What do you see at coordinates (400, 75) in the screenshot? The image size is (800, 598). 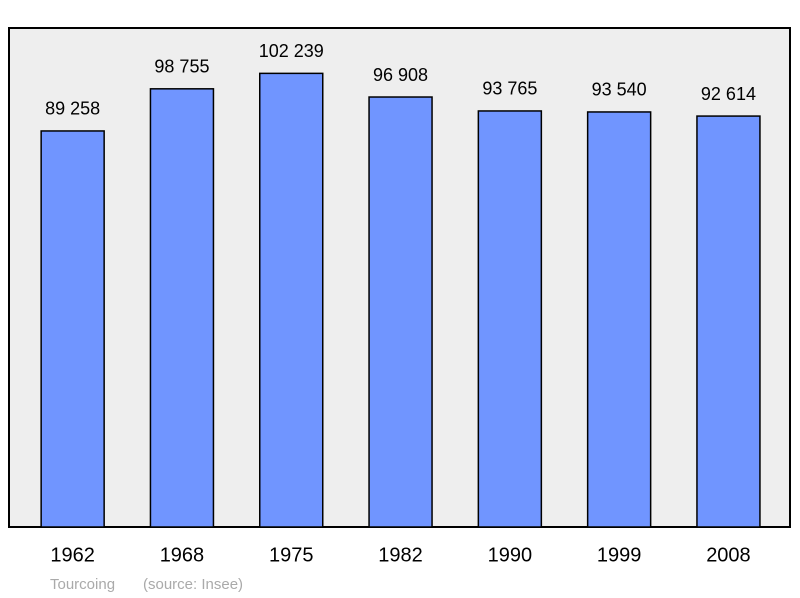 I see `value-label: 96 908` at bounding box center [400, 75].